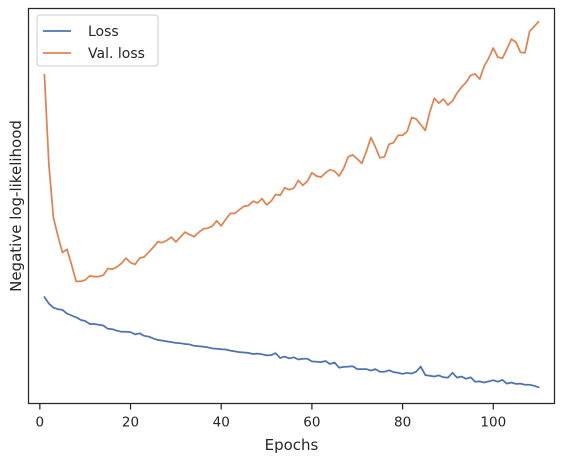 This screenshot has height=467, width=563. I want to click on x-tick-label: 100, so click(493, 423).